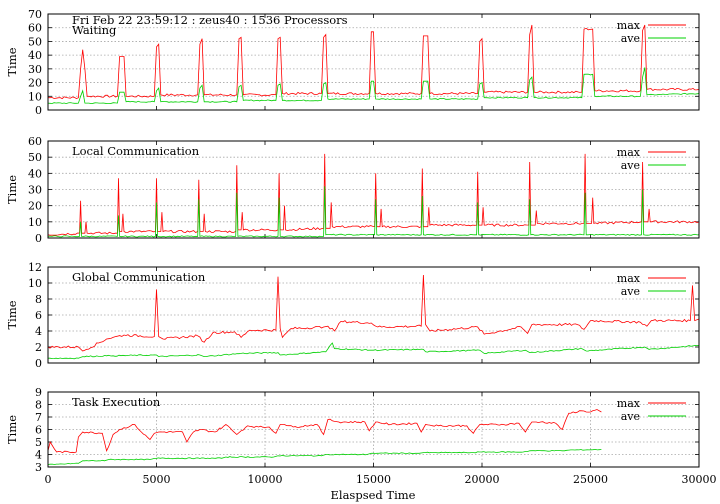  Describe the element at coordinates (35, 267) in the screenshot. I see `y-tick-label: 12` at that location.